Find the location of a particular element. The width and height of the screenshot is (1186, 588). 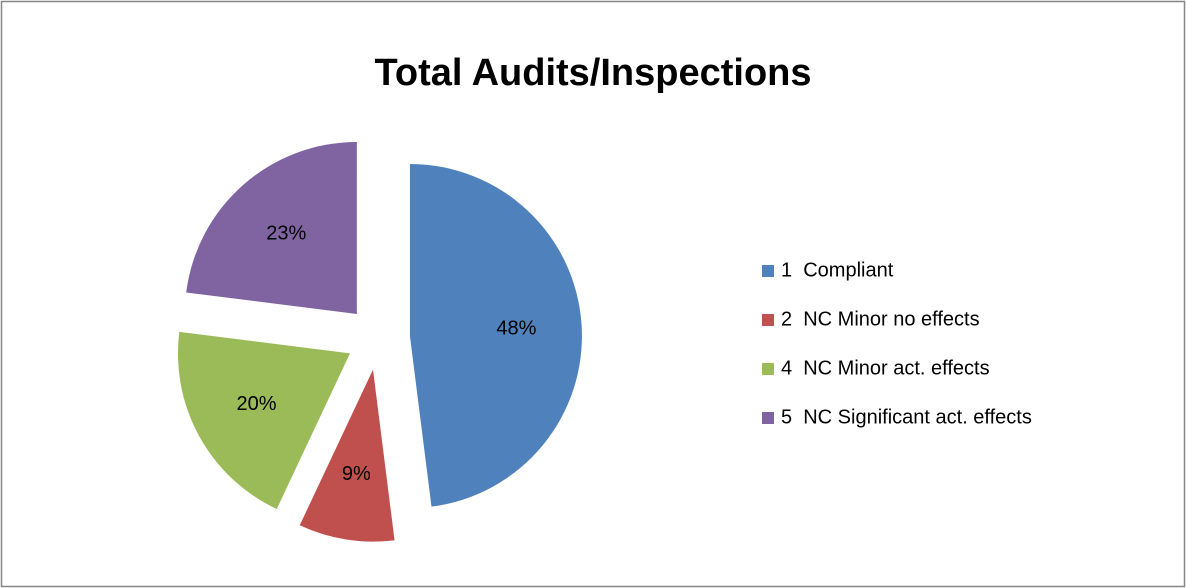

data-label: 48% is located at coordinates (516, 329).